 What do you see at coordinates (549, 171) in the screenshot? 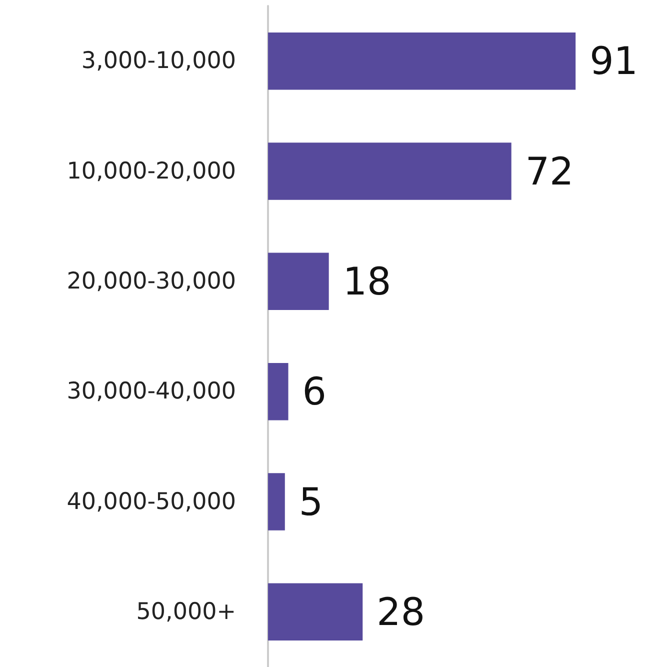
I see `data-label: 72` at bounding box center [549, 171].